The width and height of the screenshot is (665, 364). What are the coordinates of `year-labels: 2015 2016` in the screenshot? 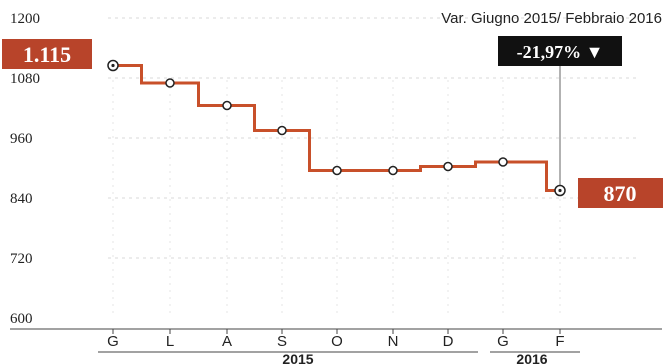 It's located at (339, 357).